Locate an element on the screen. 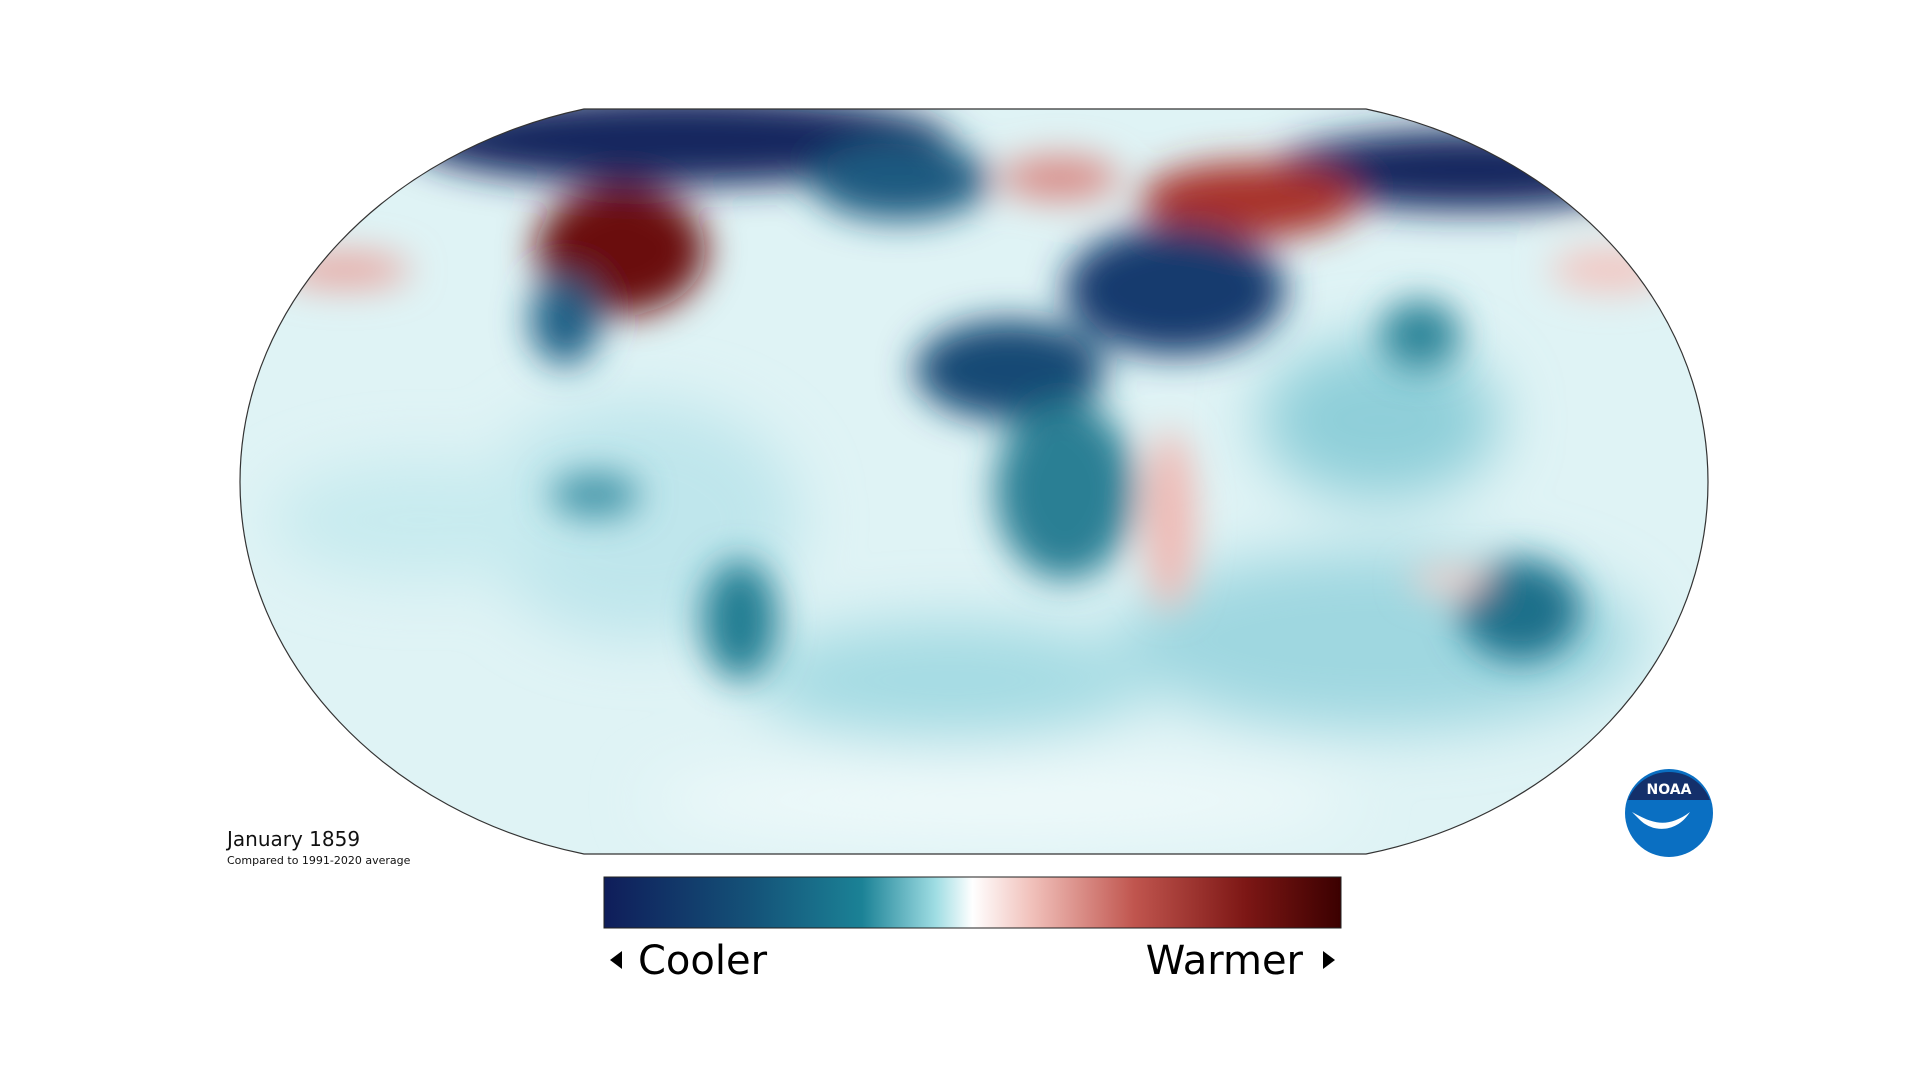  cooler-arrow is located at coordinates (616, 960).